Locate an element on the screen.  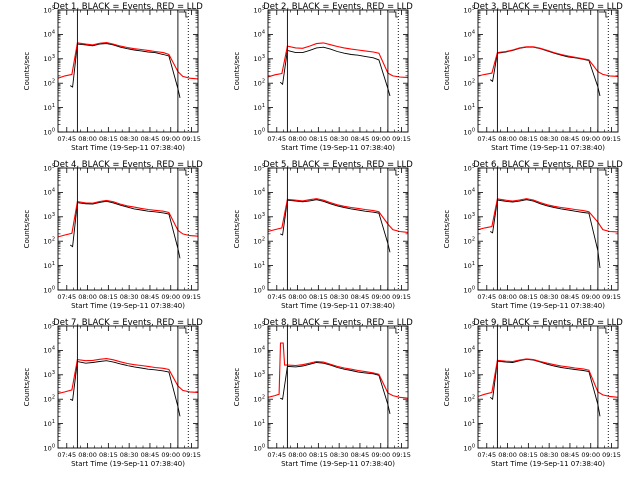
chart-title: Det 8, BLACK = Events, RED = LLD is located at coordinates (338, 323).